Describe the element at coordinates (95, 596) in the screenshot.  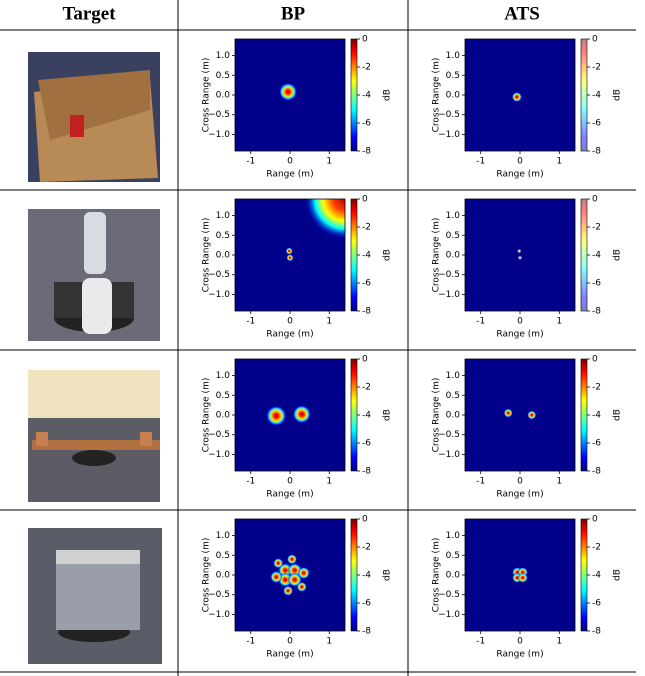
I see `photo-box-turntable` at that location.